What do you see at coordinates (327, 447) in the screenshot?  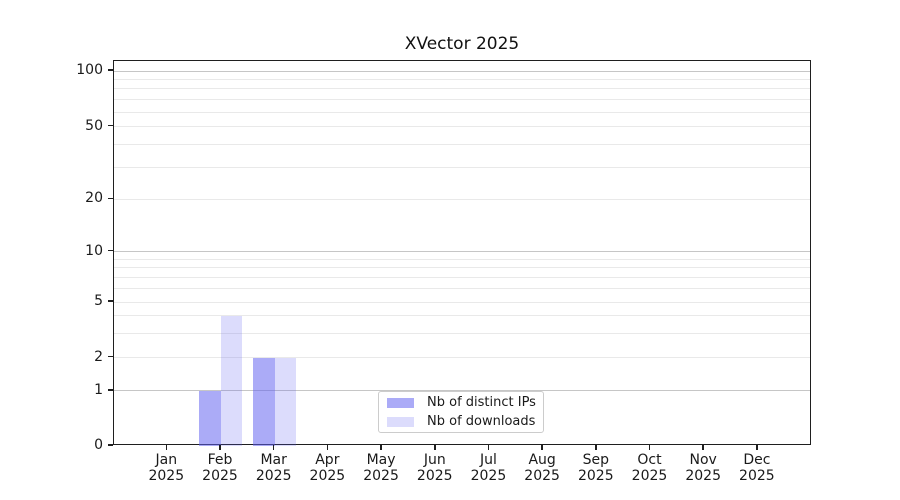 I see `x-tick-mark-apr` at bounding box center [327, 447].